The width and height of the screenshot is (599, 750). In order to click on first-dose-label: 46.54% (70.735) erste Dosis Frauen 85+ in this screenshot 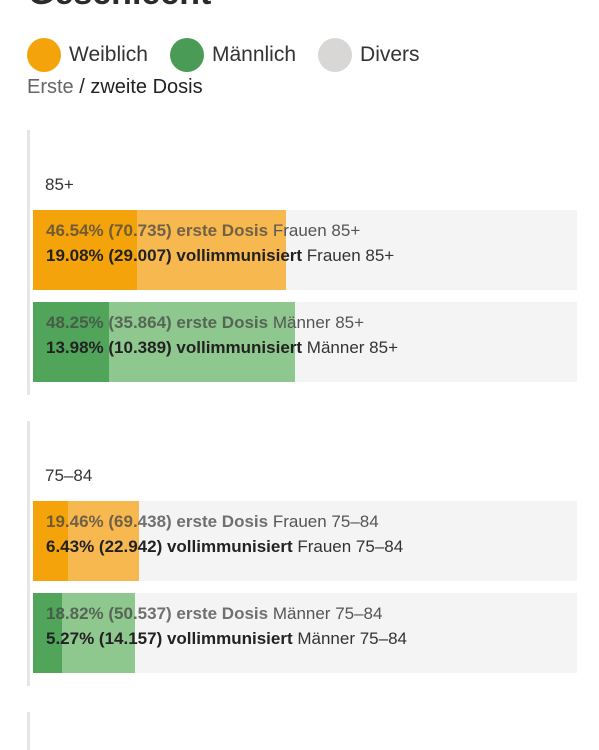, I will do `click(220, 230)`.